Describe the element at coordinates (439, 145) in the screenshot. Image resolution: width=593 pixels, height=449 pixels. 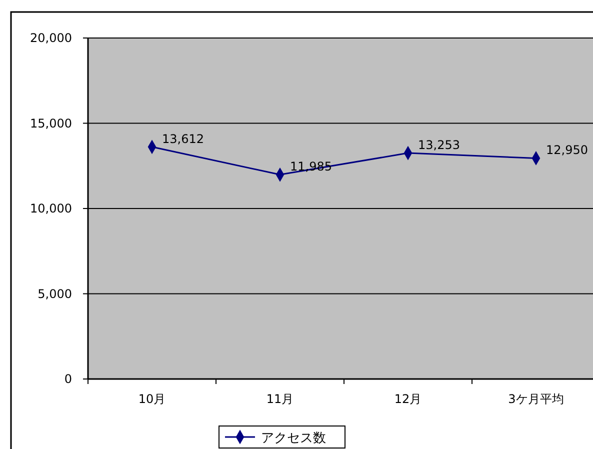
I see `data-label: 13,253` at that location.